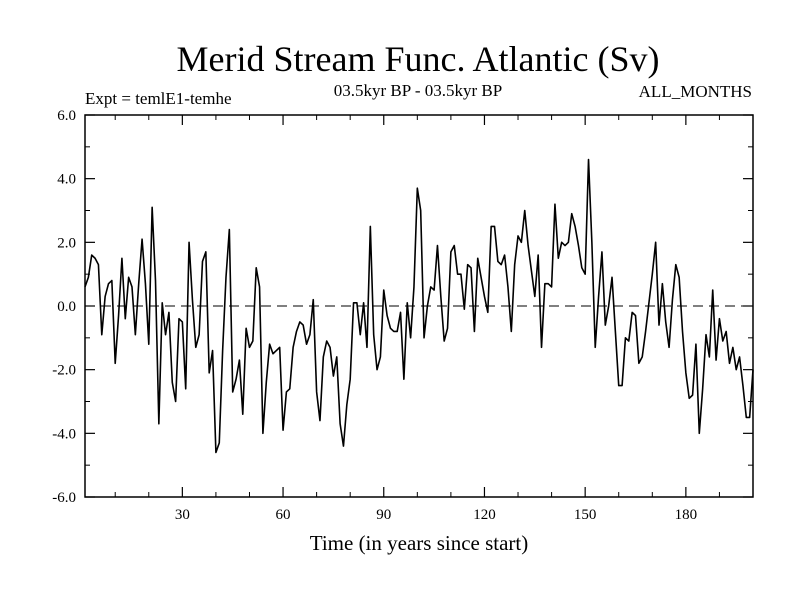  Describe the element at coordinates (418, 90) in the screenshot. I see `period-label: 03.5kyr BP - 03.5kyr BP` at that location.